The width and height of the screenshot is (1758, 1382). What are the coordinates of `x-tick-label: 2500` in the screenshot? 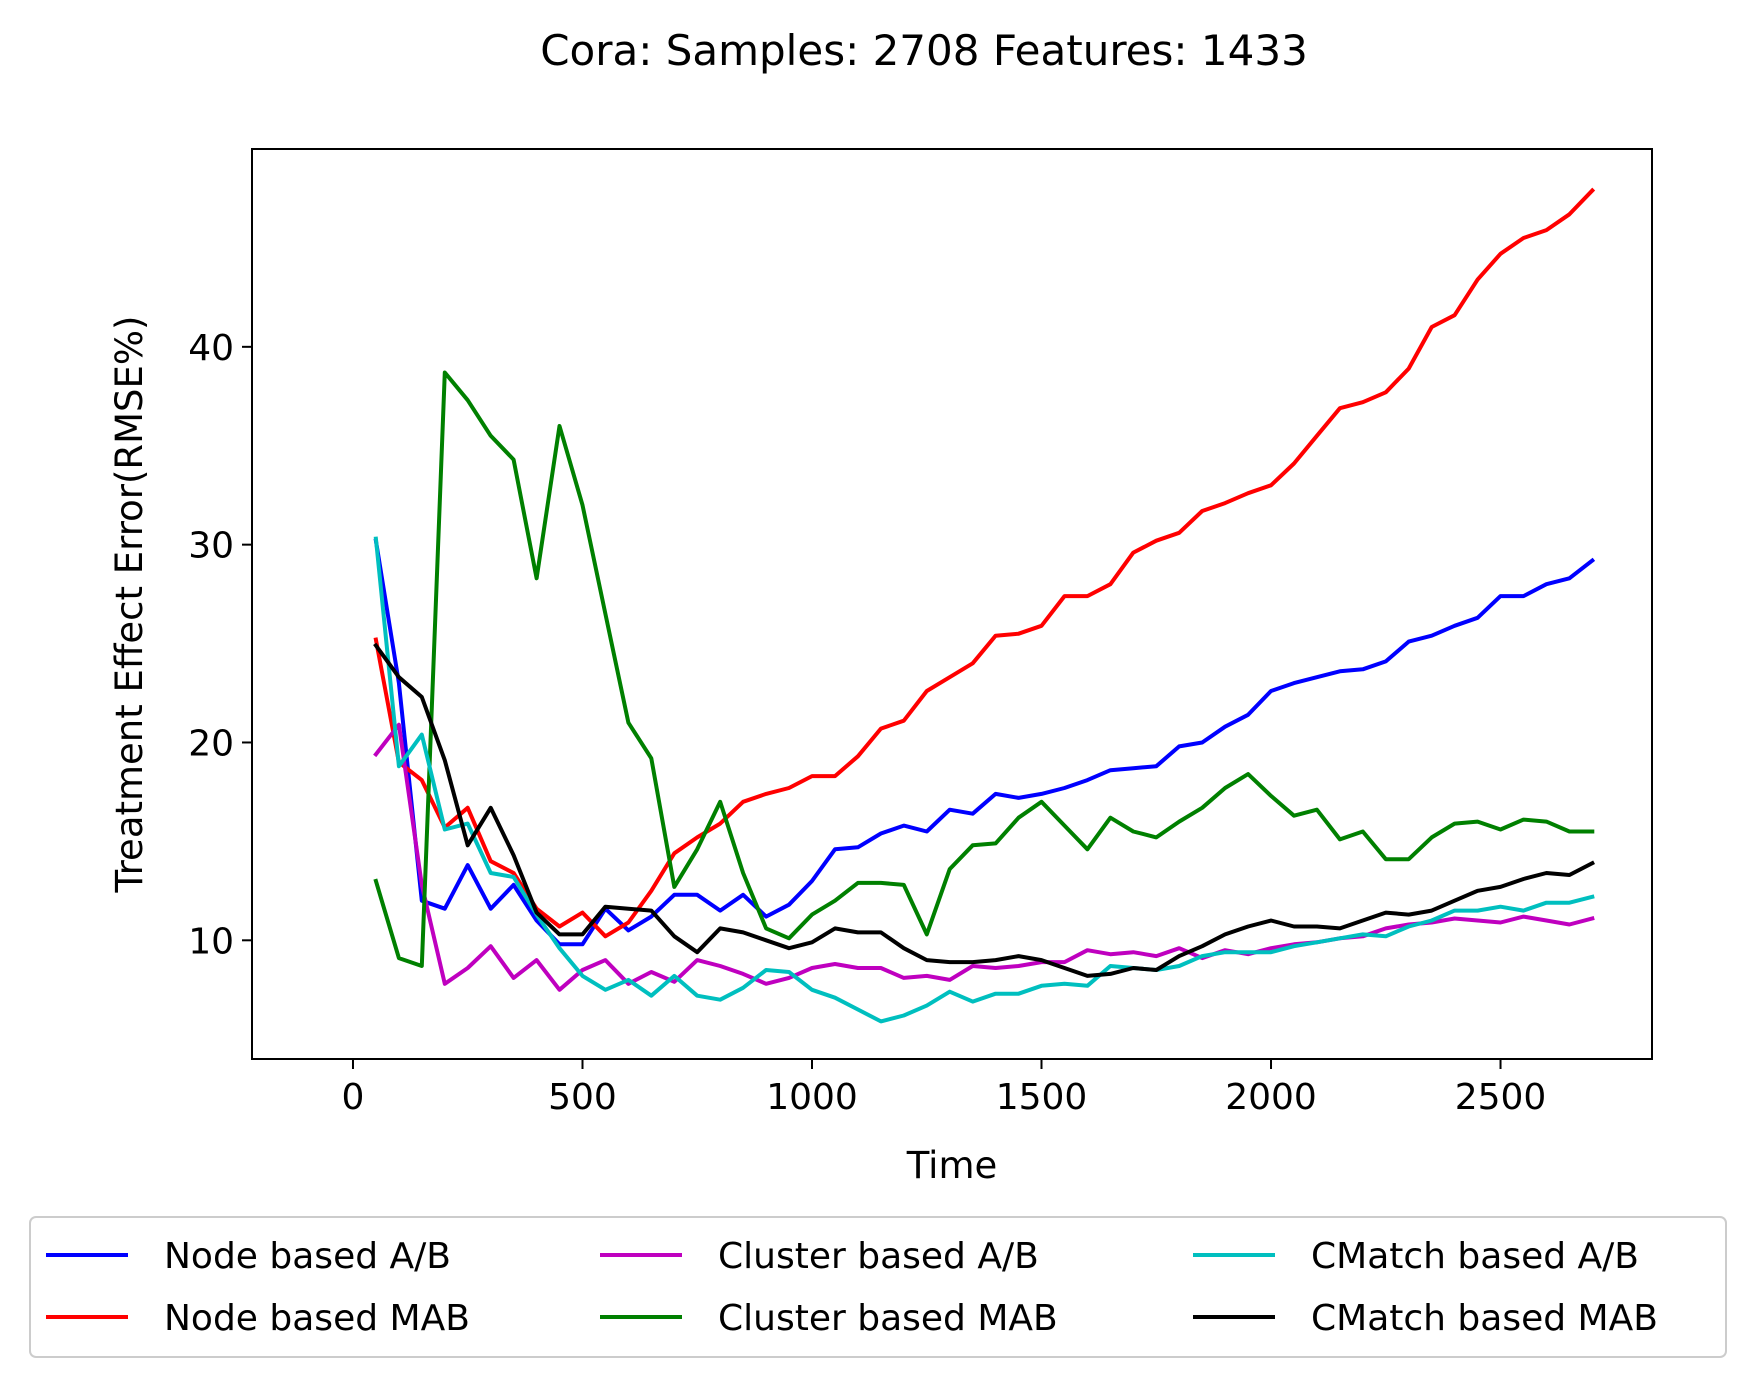 It's located at (1501, 1097).